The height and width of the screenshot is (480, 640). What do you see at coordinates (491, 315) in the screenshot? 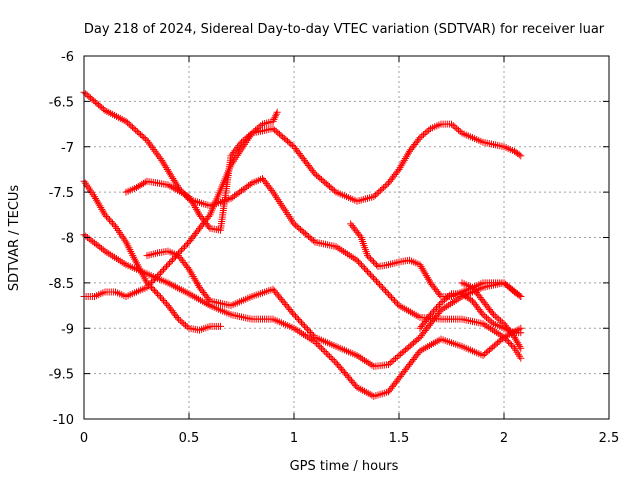
I see `series-s9` at bounding box center [491, 315].